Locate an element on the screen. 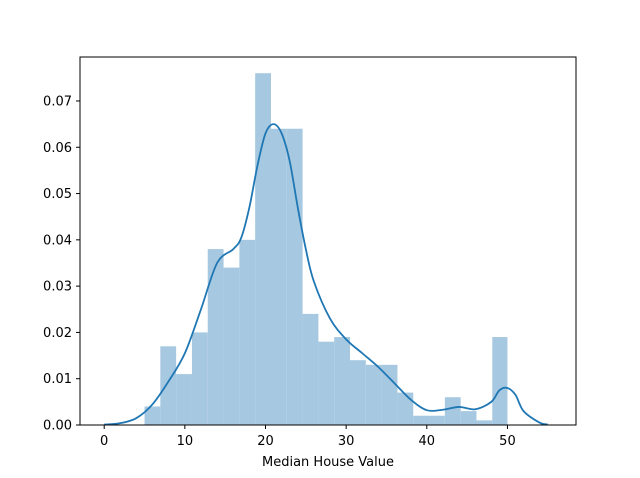 The height and width of the screenshot is (478, 640). y-tick-label: 0.04 is located at coordinates (57, 240).